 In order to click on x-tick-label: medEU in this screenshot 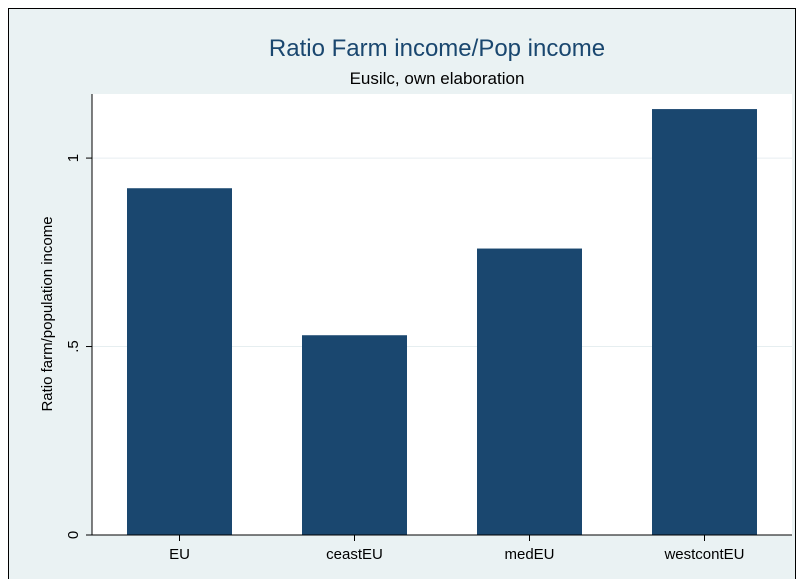, I will do `click(529, 554)`.